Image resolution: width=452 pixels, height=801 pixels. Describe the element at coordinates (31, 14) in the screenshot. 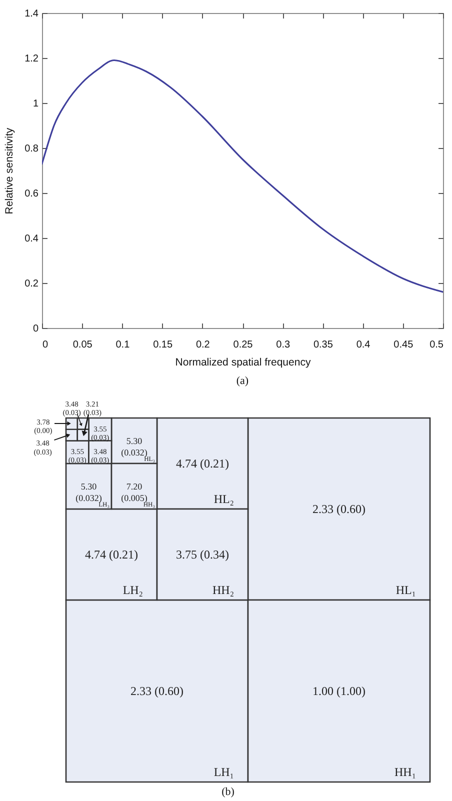

I see `y-tick-label: 1.4` at that location.